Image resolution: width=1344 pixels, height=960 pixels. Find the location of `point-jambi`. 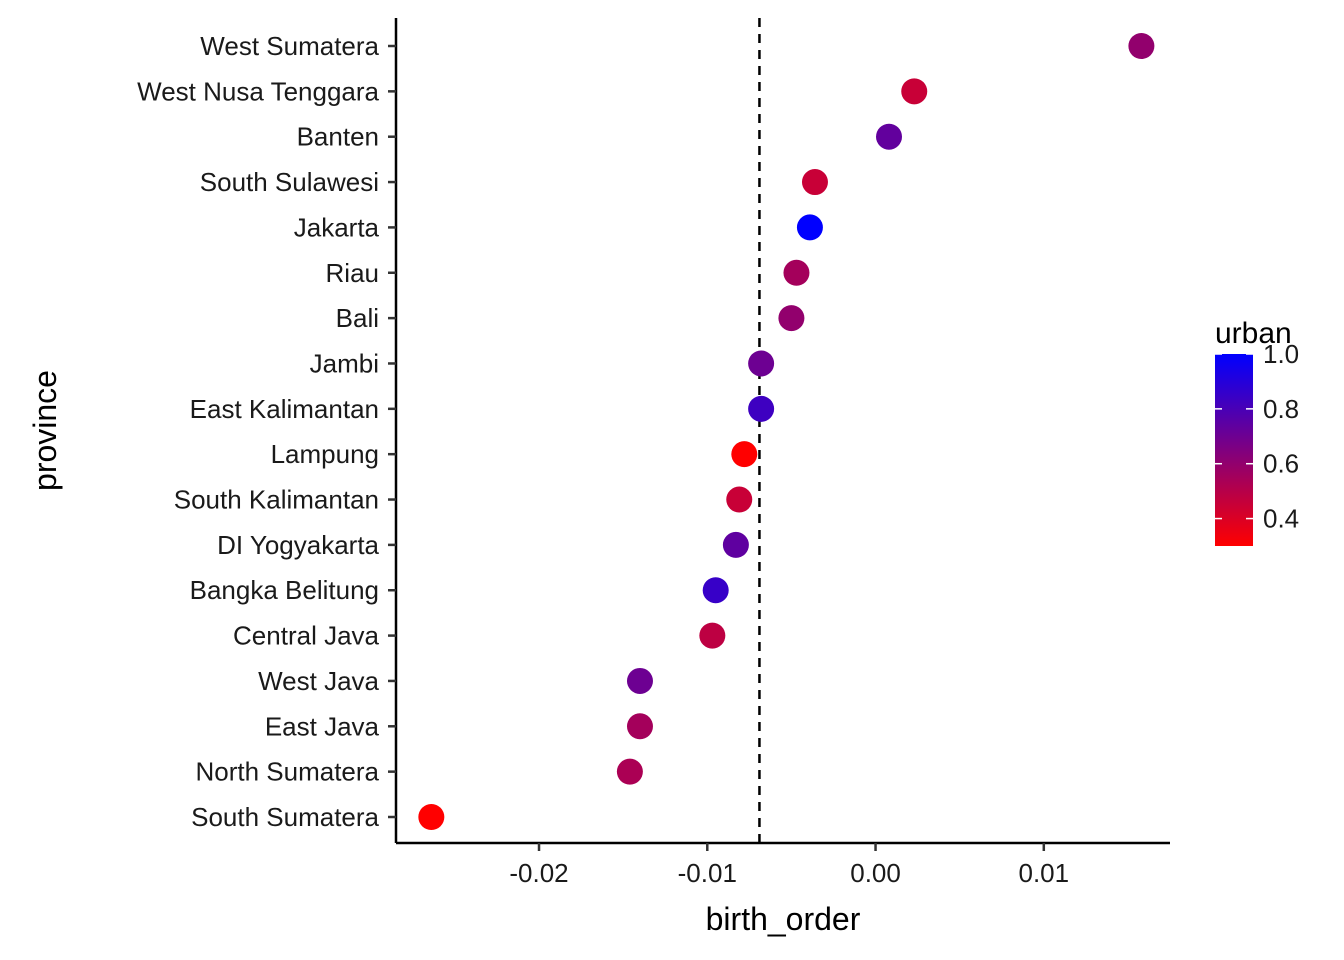

point-jambi is located at coordinates (761, 363).